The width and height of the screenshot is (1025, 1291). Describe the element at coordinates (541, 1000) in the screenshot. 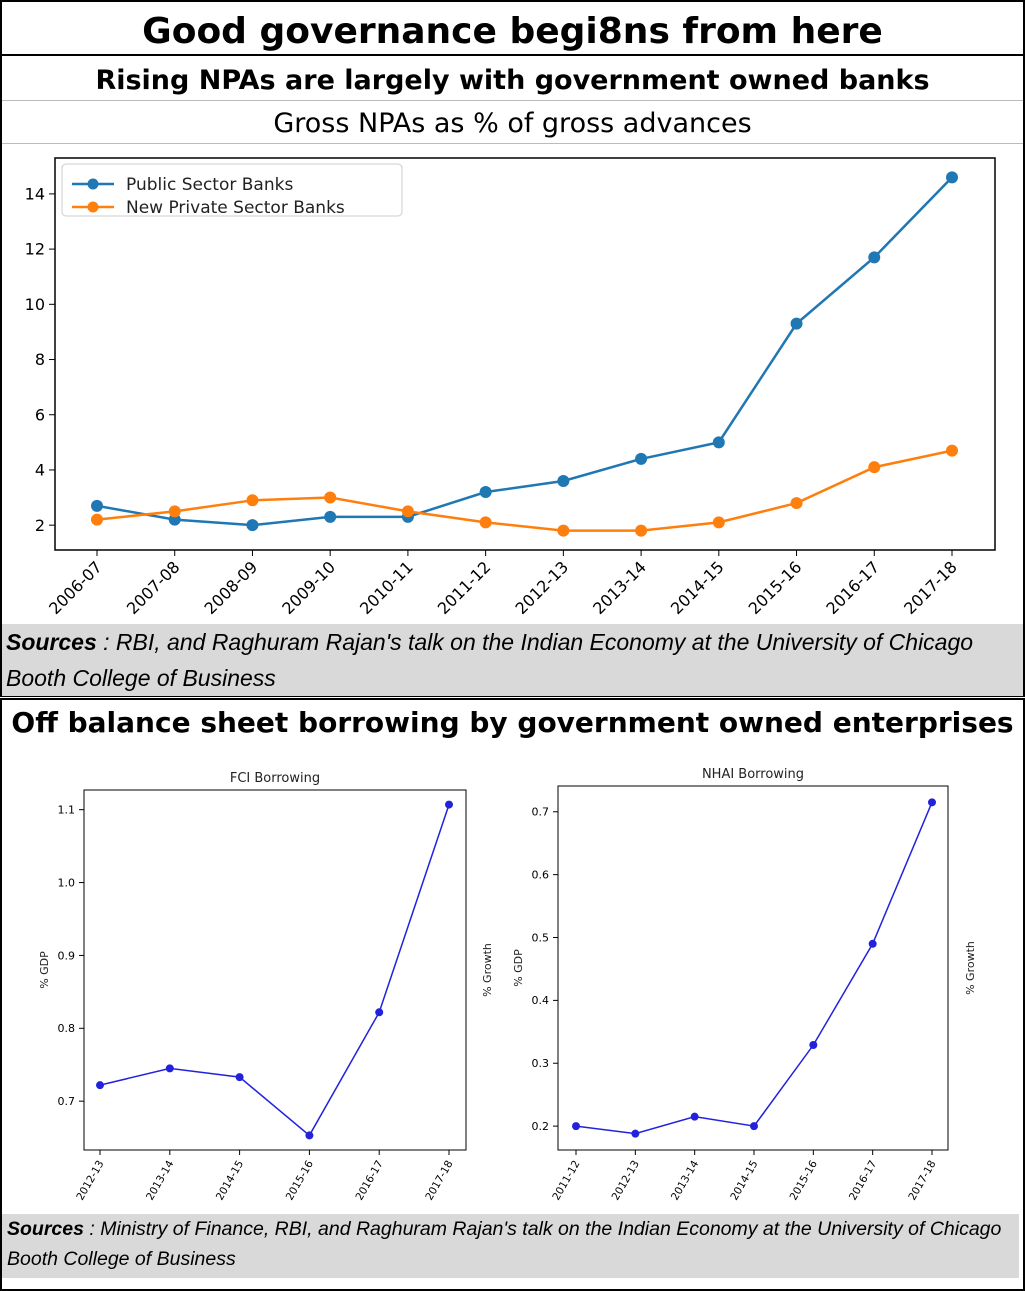

I see `y-tick-label: 0.4` at that location.